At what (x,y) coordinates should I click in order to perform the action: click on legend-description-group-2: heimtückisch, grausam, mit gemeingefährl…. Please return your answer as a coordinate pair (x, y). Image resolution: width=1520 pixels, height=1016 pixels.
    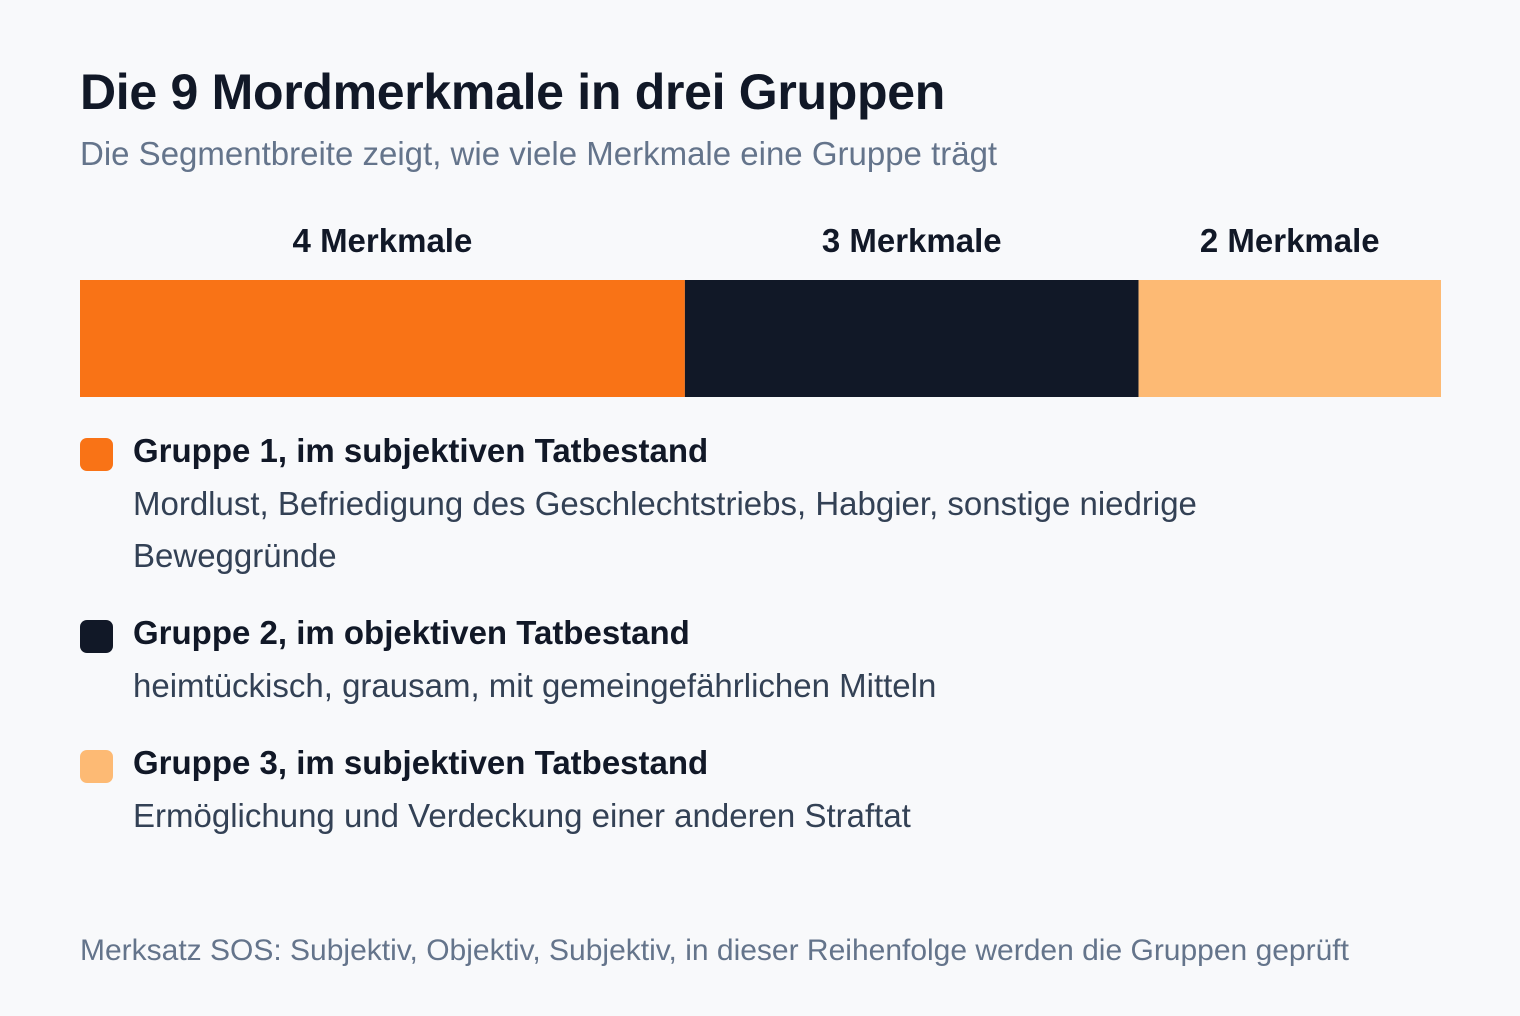
    Looking at the image, I should click on (535, 685).